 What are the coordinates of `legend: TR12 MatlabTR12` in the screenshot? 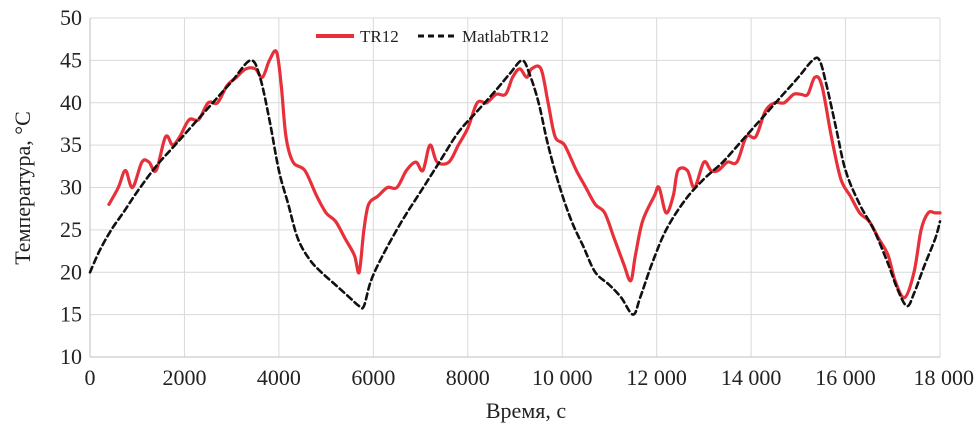 It's located at (432, 36).